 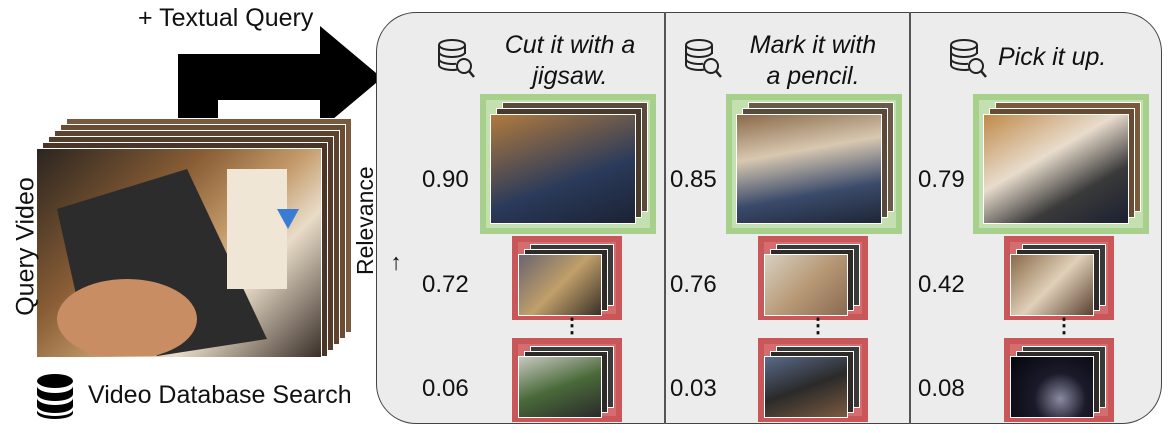 What do you see at coordinates (693, 388) in the screenshot?
I see `relevance-score: 0.03` at bounding box center [693, 388].